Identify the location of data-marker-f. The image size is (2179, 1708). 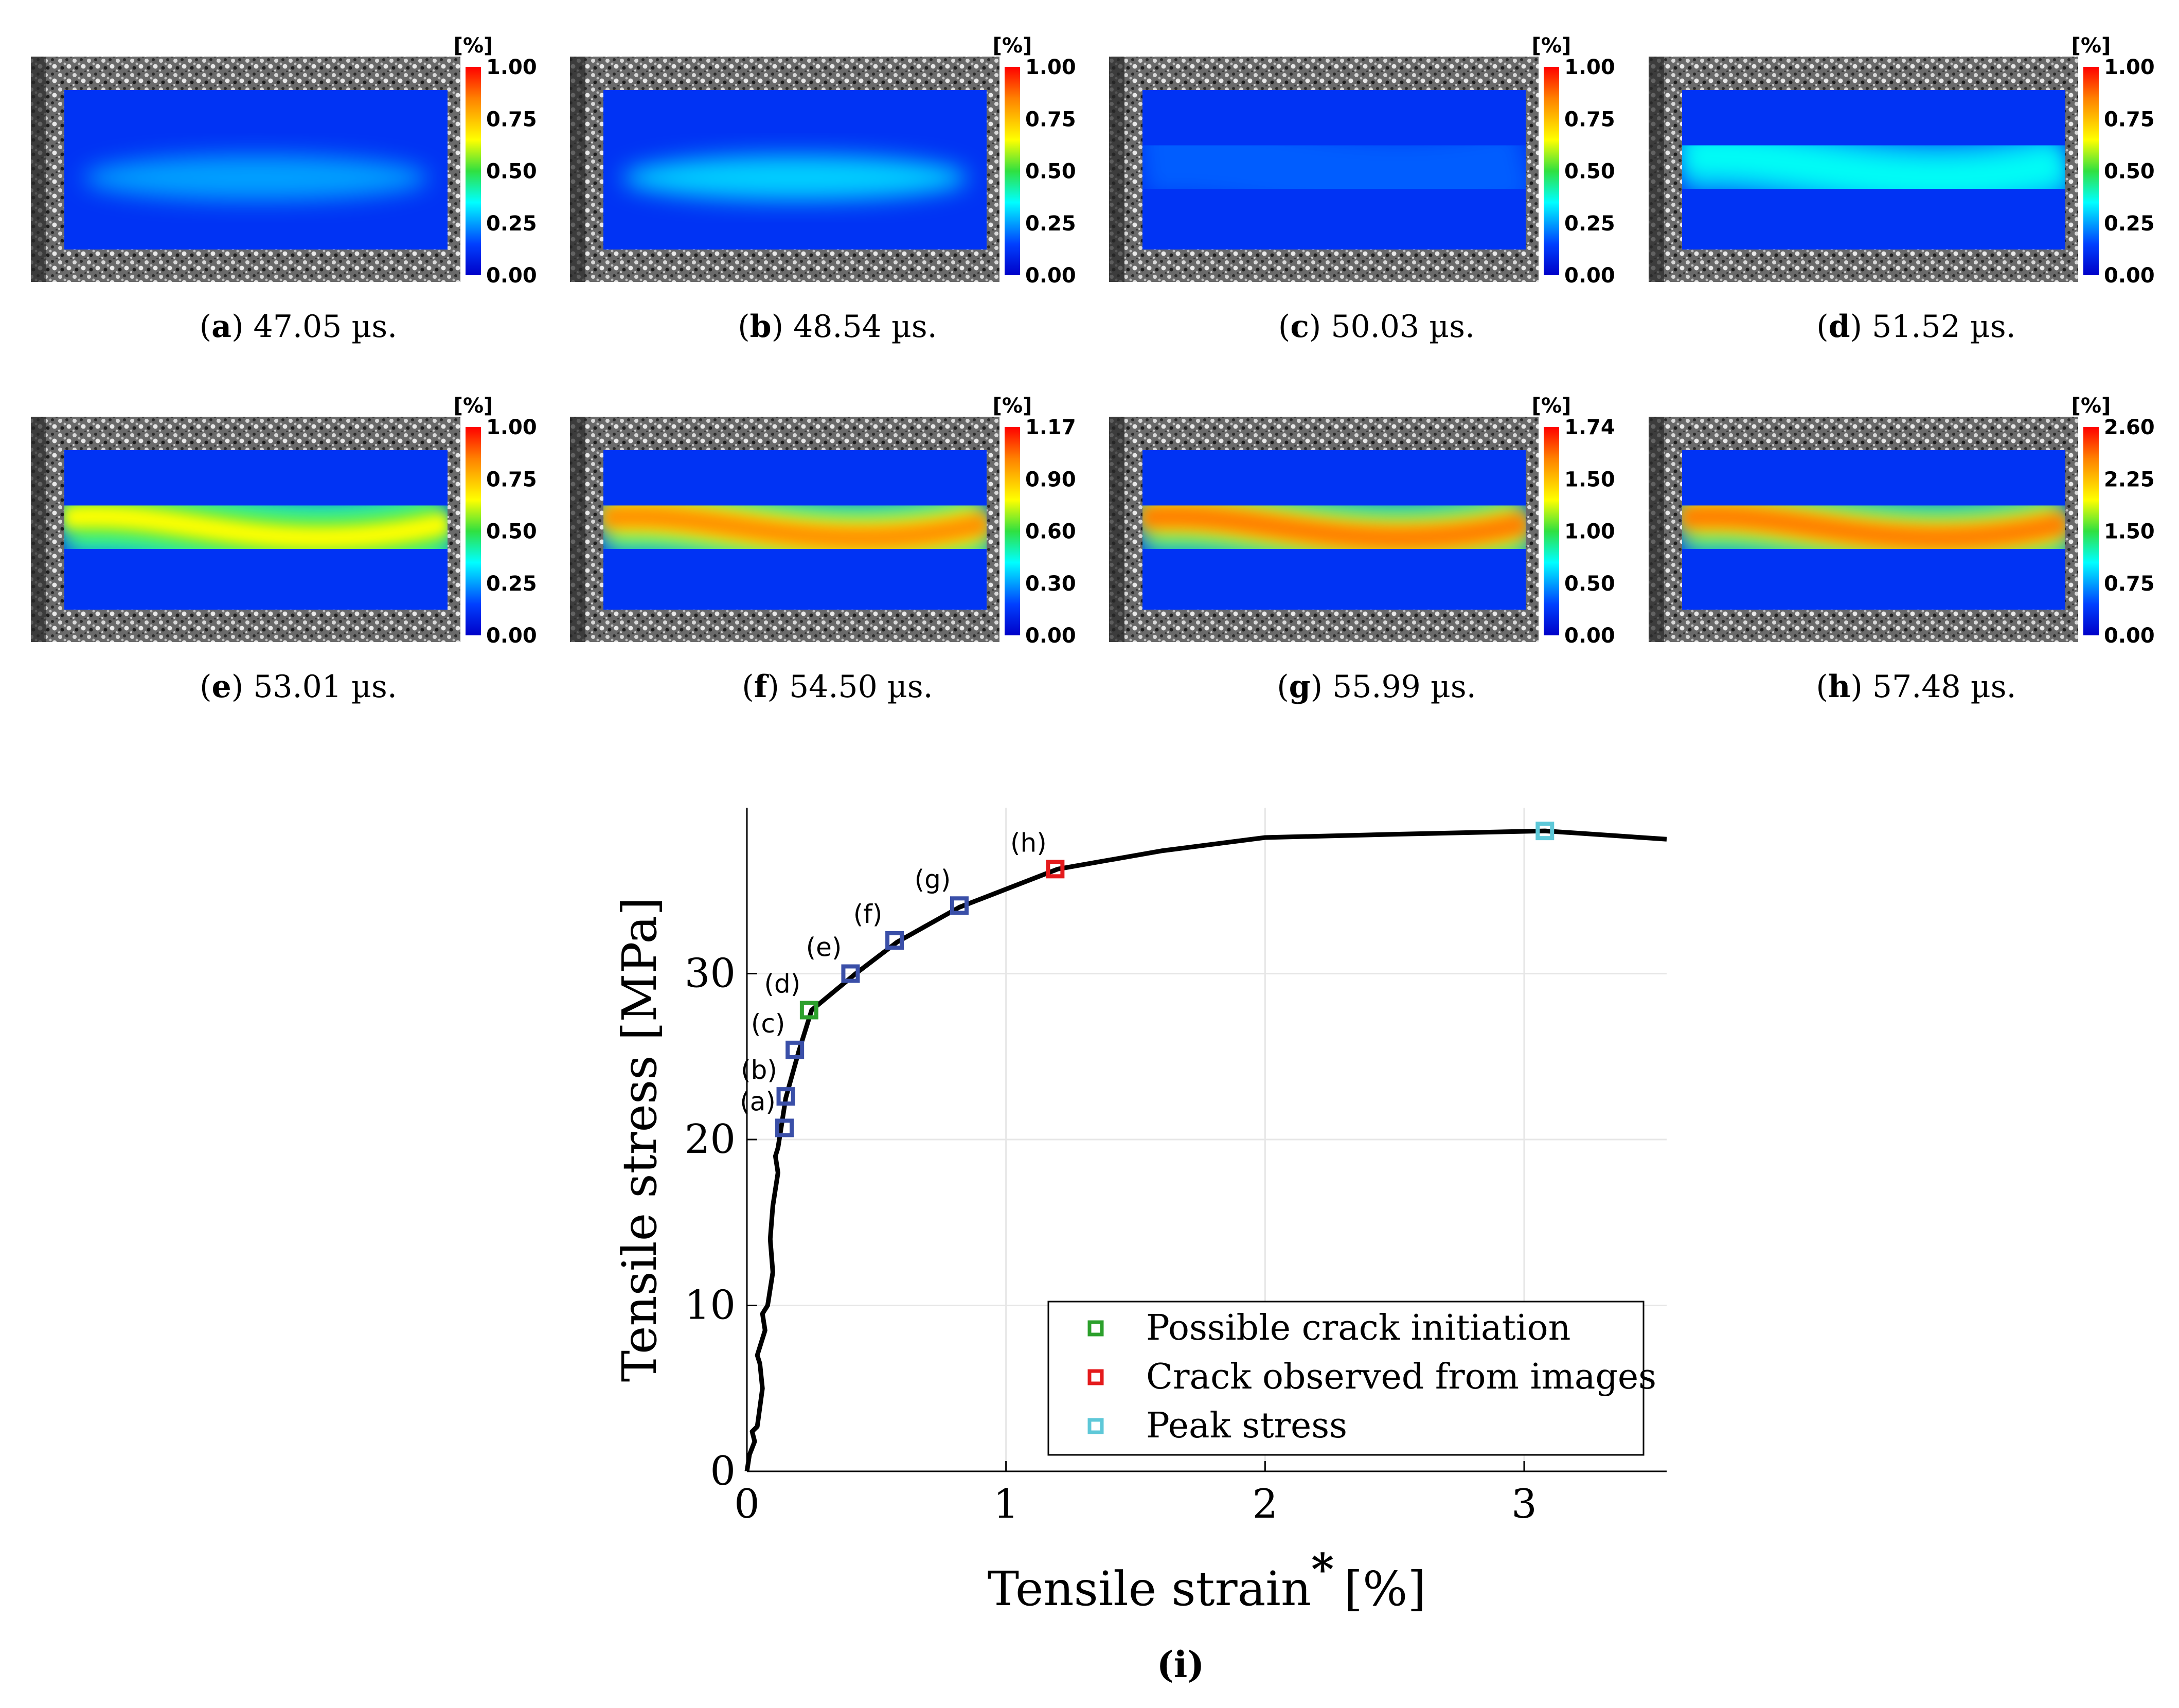
(894, 940).